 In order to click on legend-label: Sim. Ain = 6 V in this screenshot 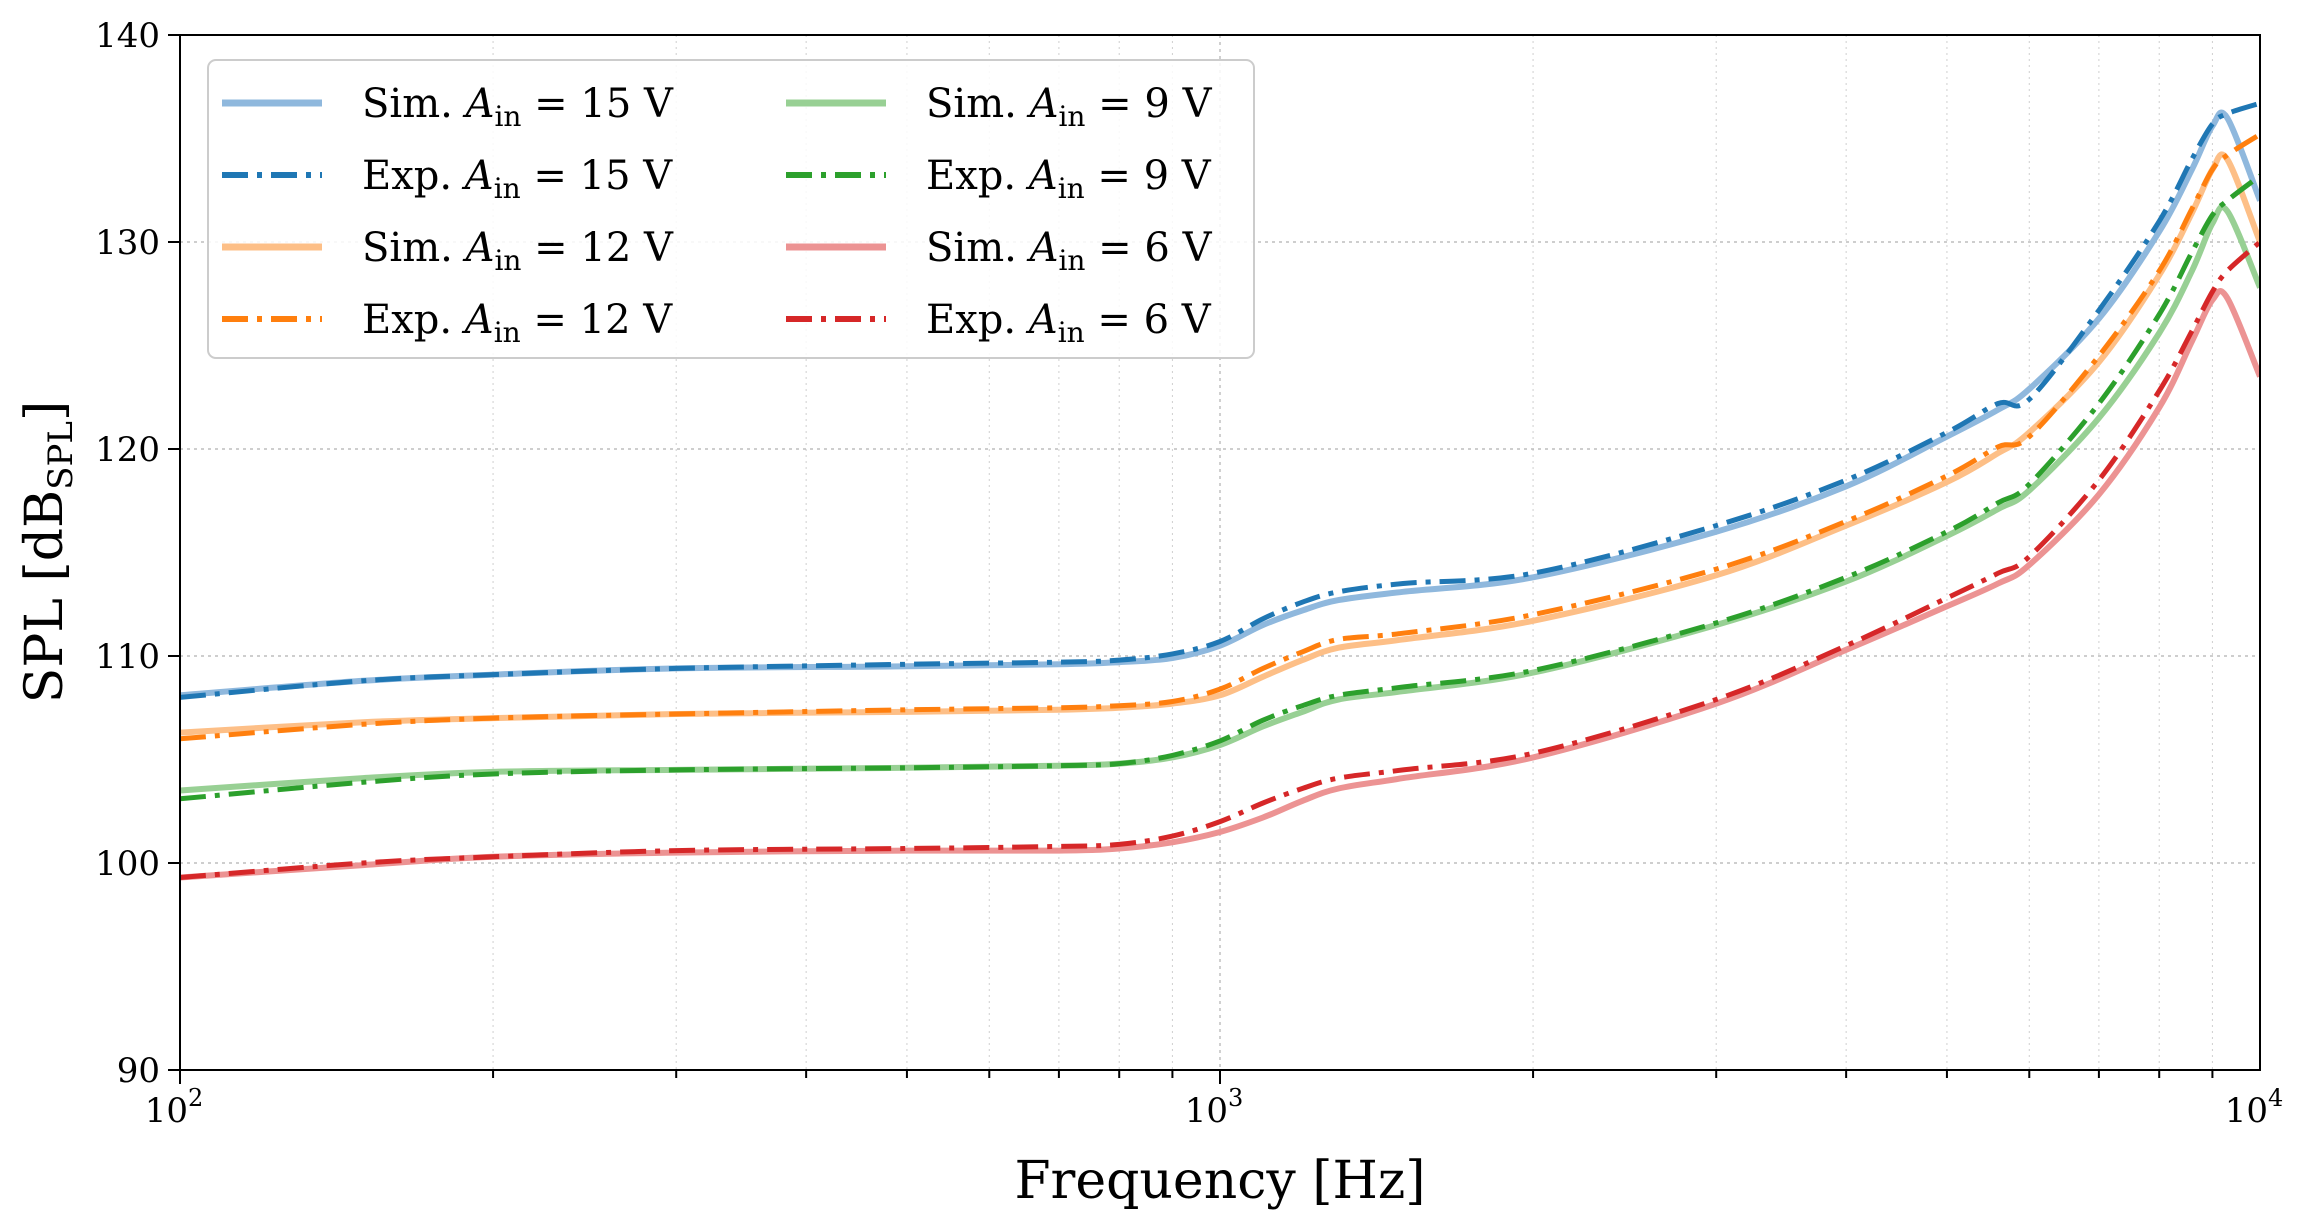, I will do `click(1069, 251)`.